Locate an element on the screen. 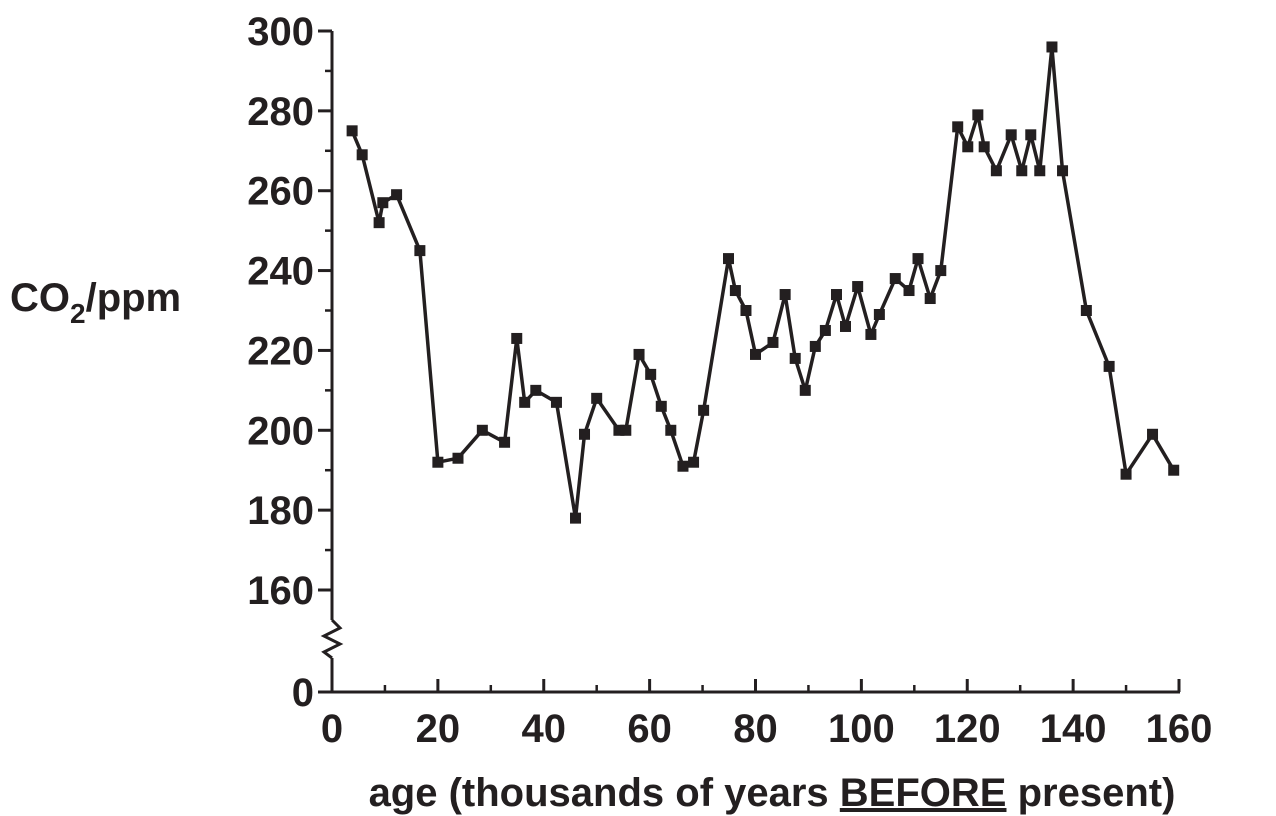  x-tick-label: 120 is located at coordinates (967, 729).